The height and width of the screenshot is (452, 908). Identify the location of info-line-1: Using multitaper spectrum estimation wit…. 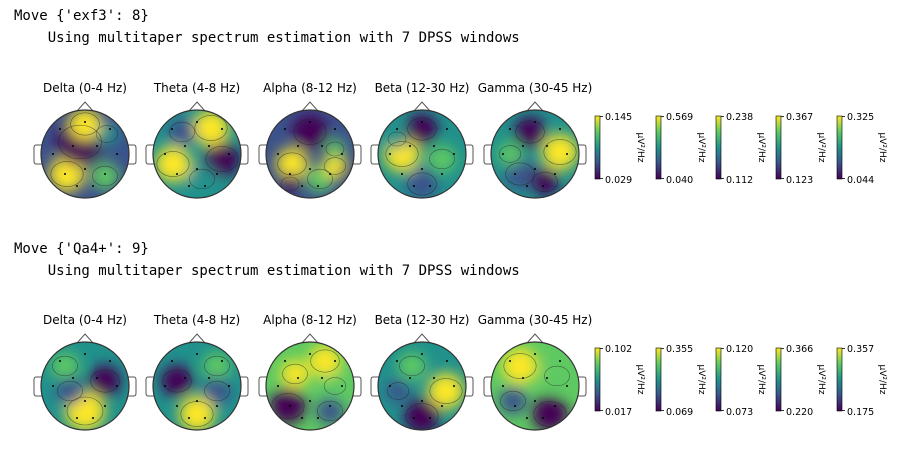
(267, 38).